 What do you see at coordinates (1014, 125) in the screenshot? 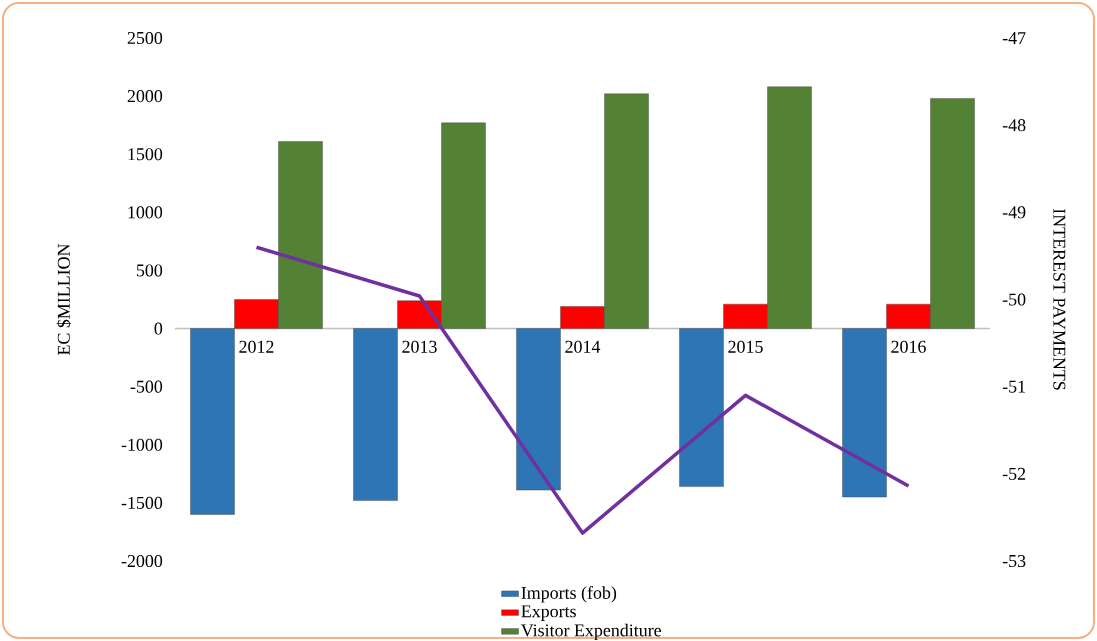
I see `y2-tick-label: -48` at bounding box center [1014, 125].